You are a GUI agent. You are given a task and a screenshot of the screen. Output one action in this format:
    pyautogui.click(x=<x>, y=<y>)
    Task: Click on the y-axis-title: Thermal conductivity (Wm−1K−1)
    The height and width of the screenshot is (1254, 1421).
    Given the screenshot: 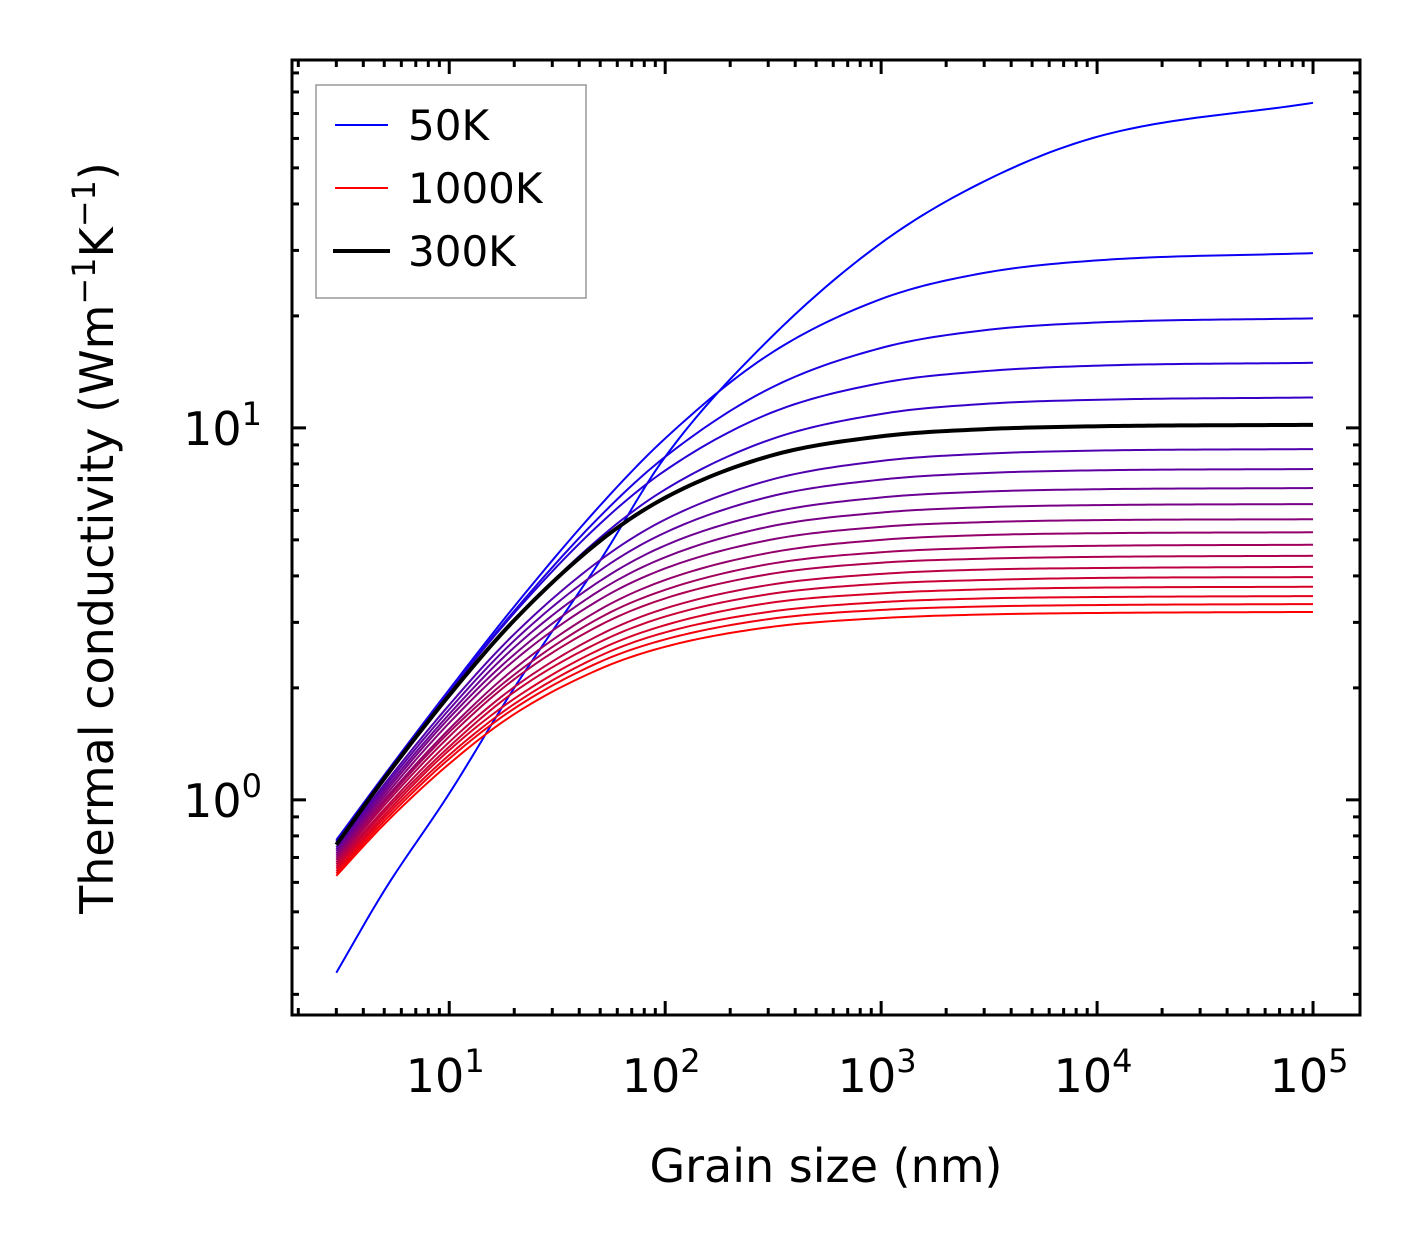 What is the action you would take?
    pyautogui.click(x=94, y=538)
    